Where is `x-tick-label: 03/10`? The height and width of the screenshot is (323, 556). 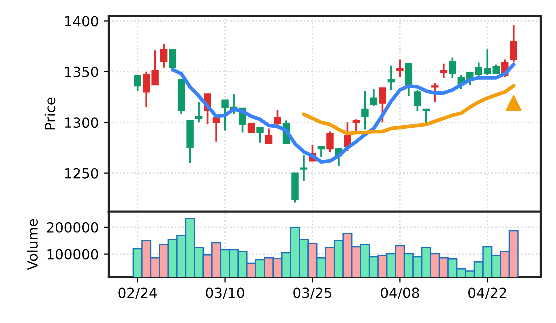
x-tick-label: 03/10 is located at coordinates (225, 294).